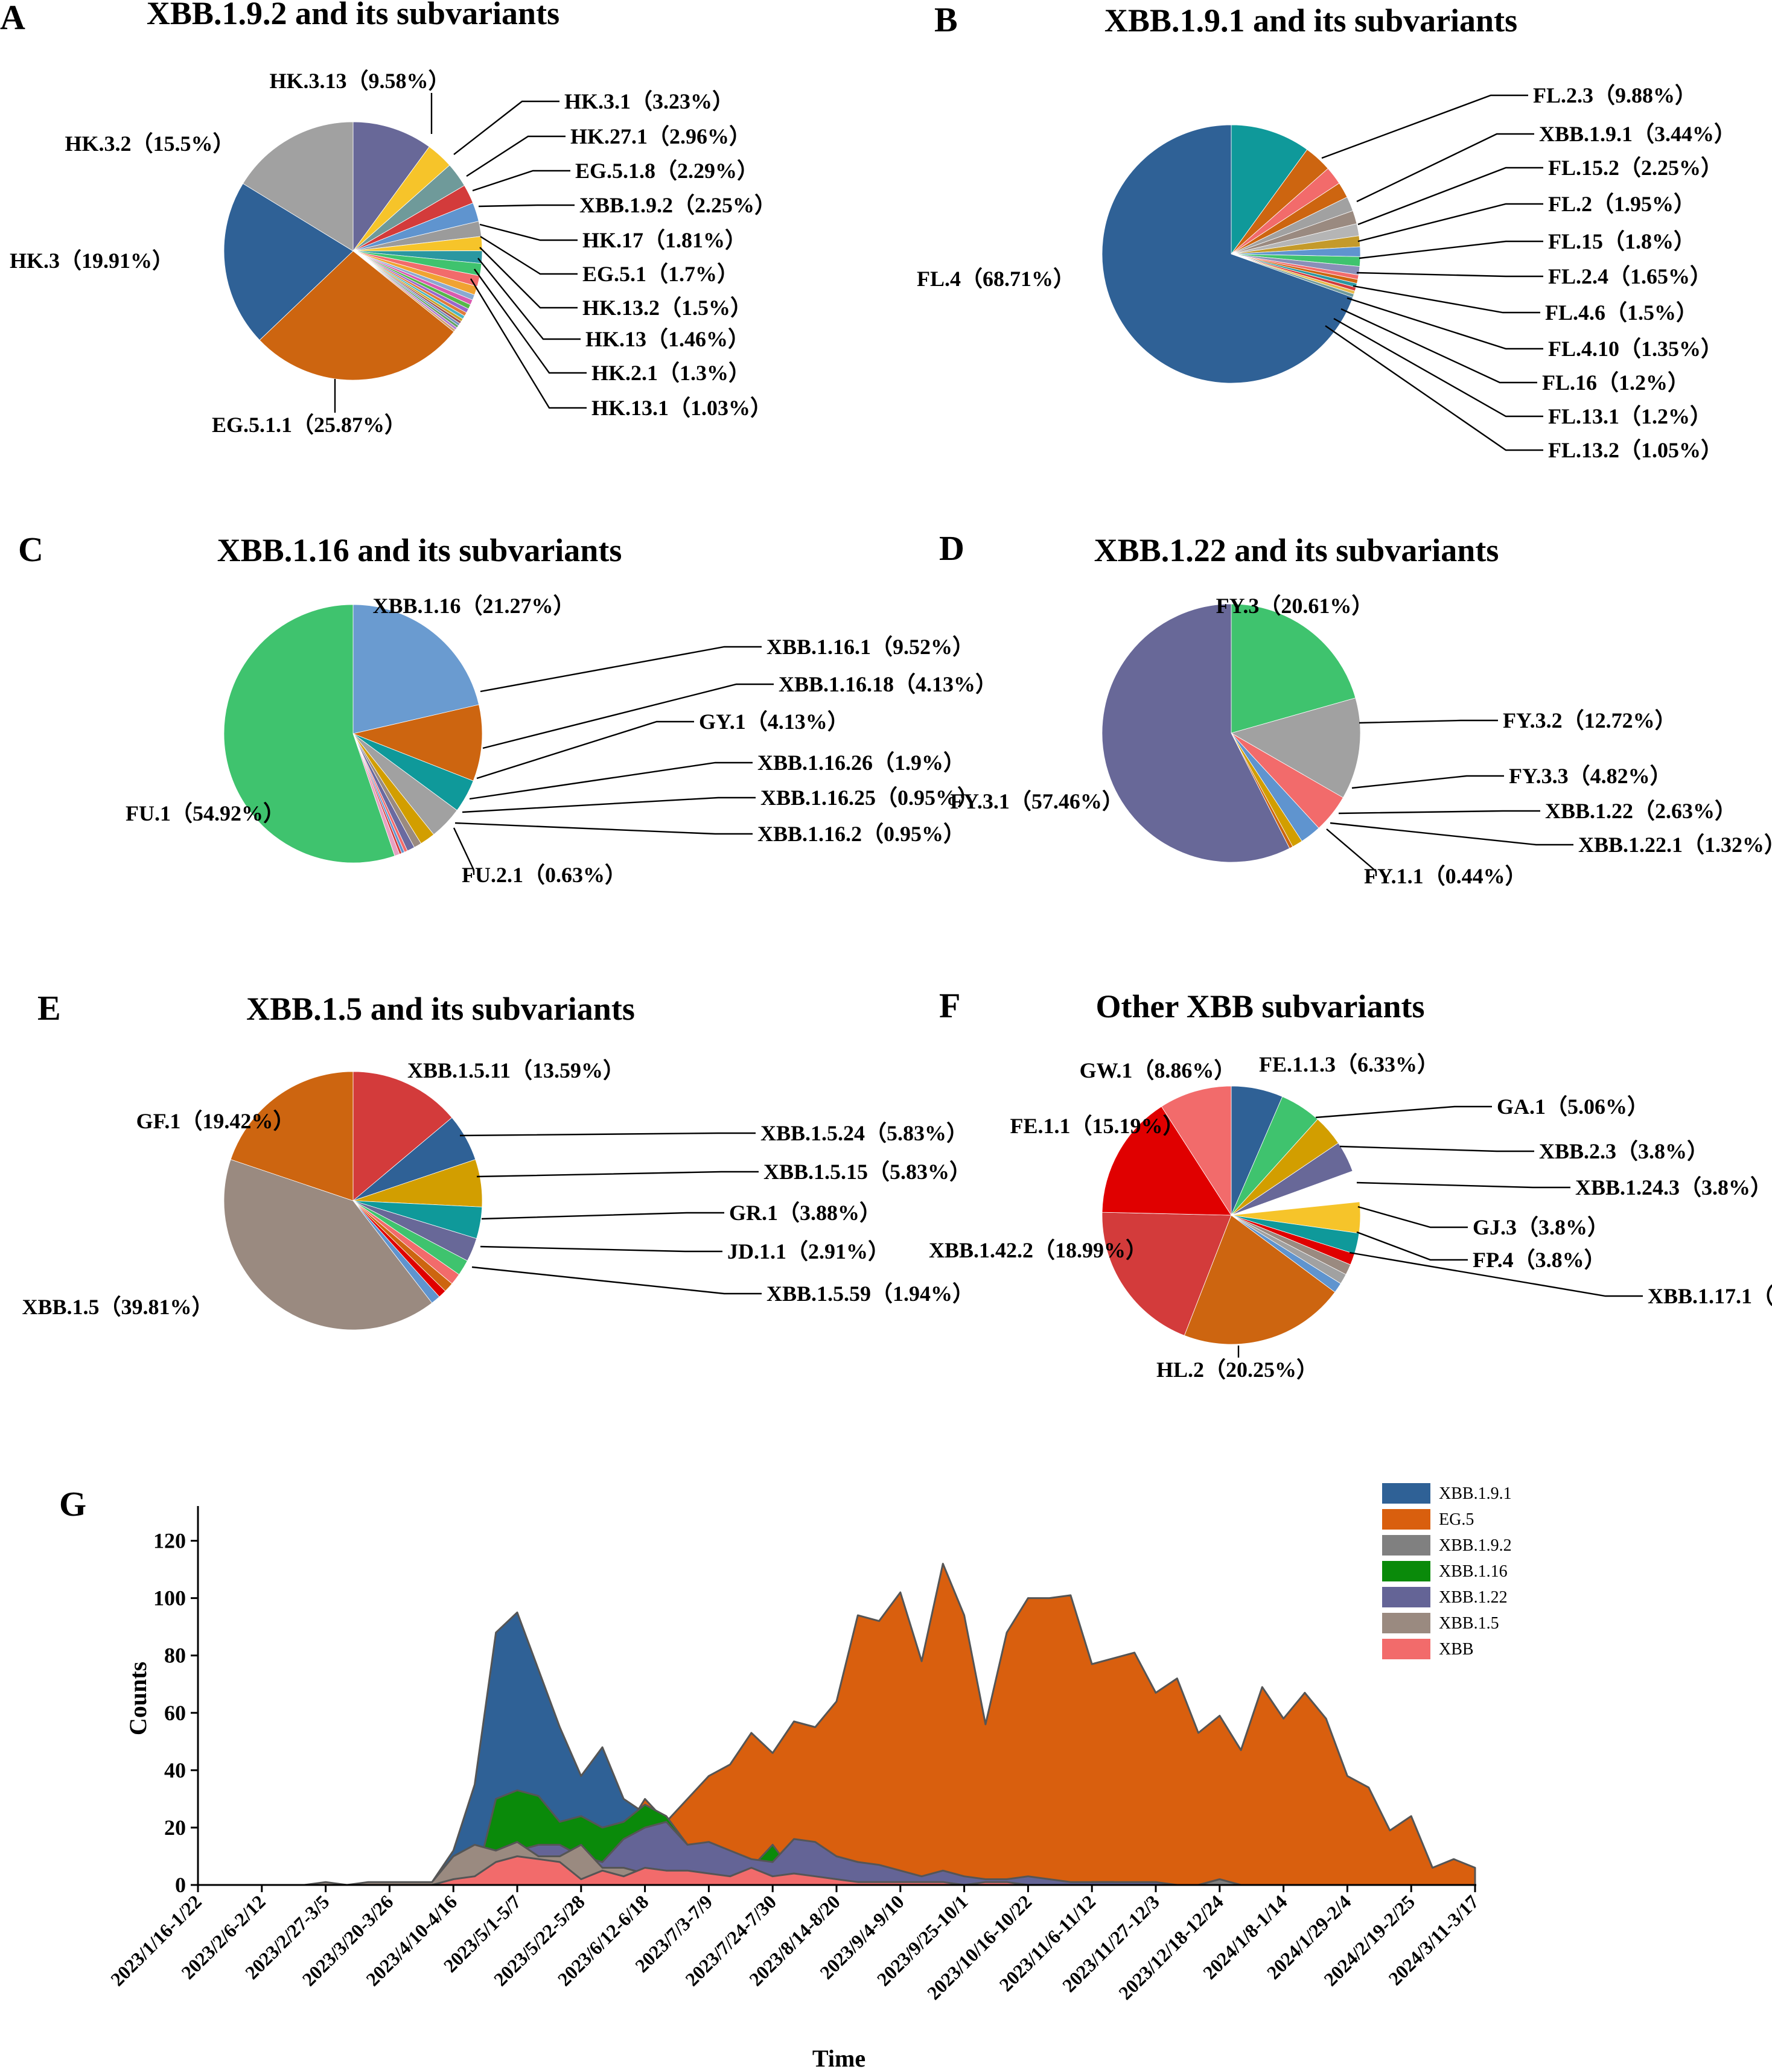  Describe the element at coordinates (1635, 450) in the screenshot. I see `pie-label-fl-13-2: FL.13.2（1.05%）` at that location.